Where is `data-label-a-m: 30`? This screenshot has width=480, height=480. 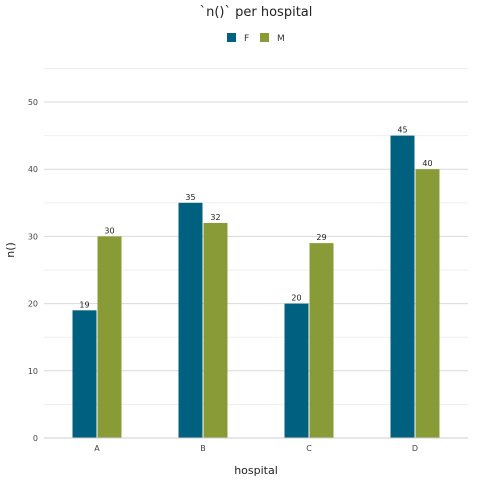
data-label-a-m: 30 is located at coordinates (109, 230).